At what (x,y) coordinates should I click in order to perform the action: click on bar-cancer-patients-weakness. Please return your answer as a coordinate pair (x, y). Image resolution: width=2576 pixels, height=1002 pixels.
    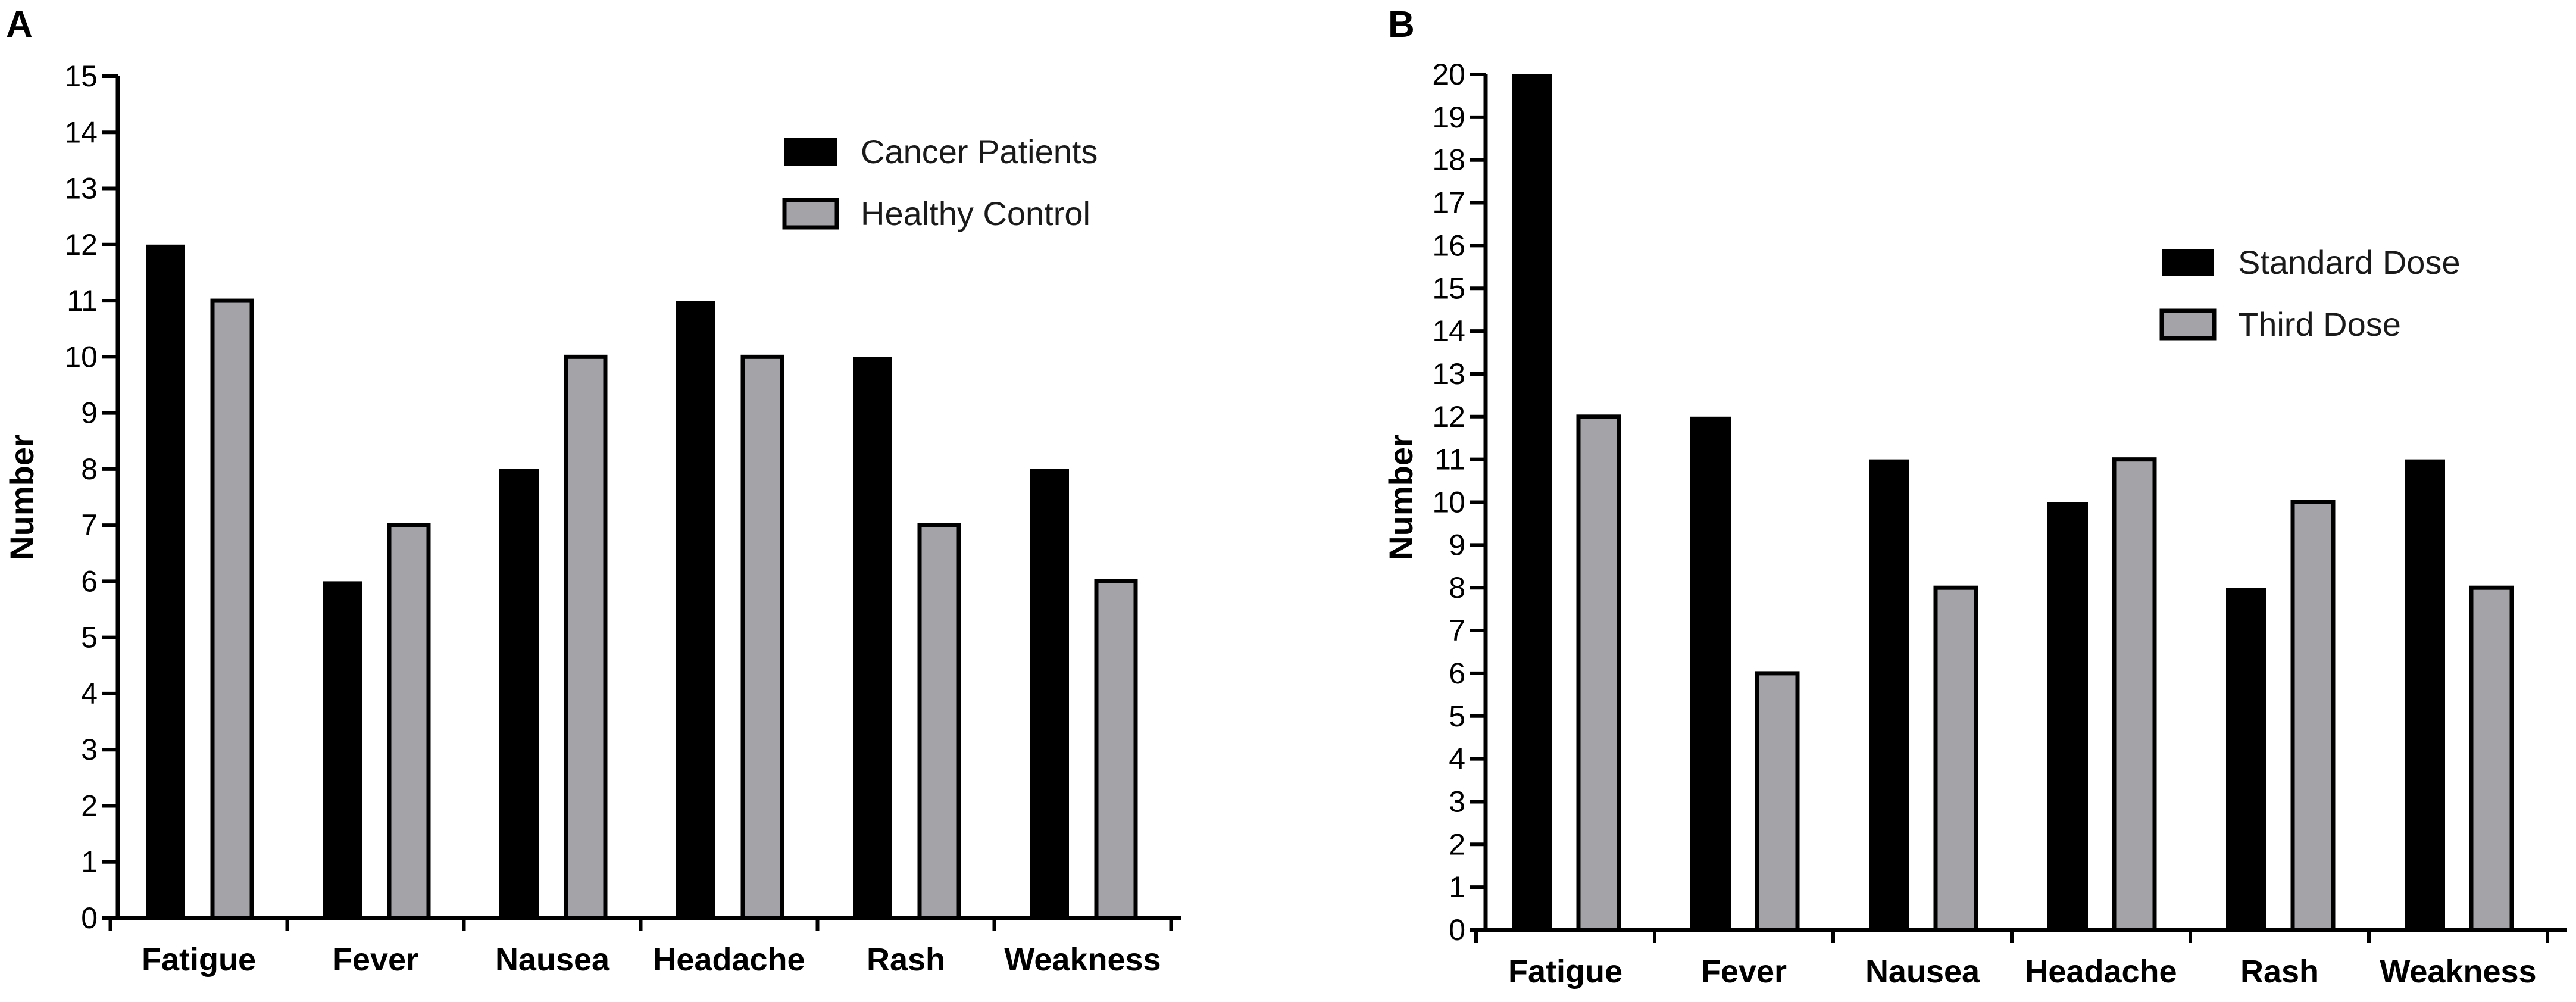
    Looking at the image, I should click on (1049, 693).